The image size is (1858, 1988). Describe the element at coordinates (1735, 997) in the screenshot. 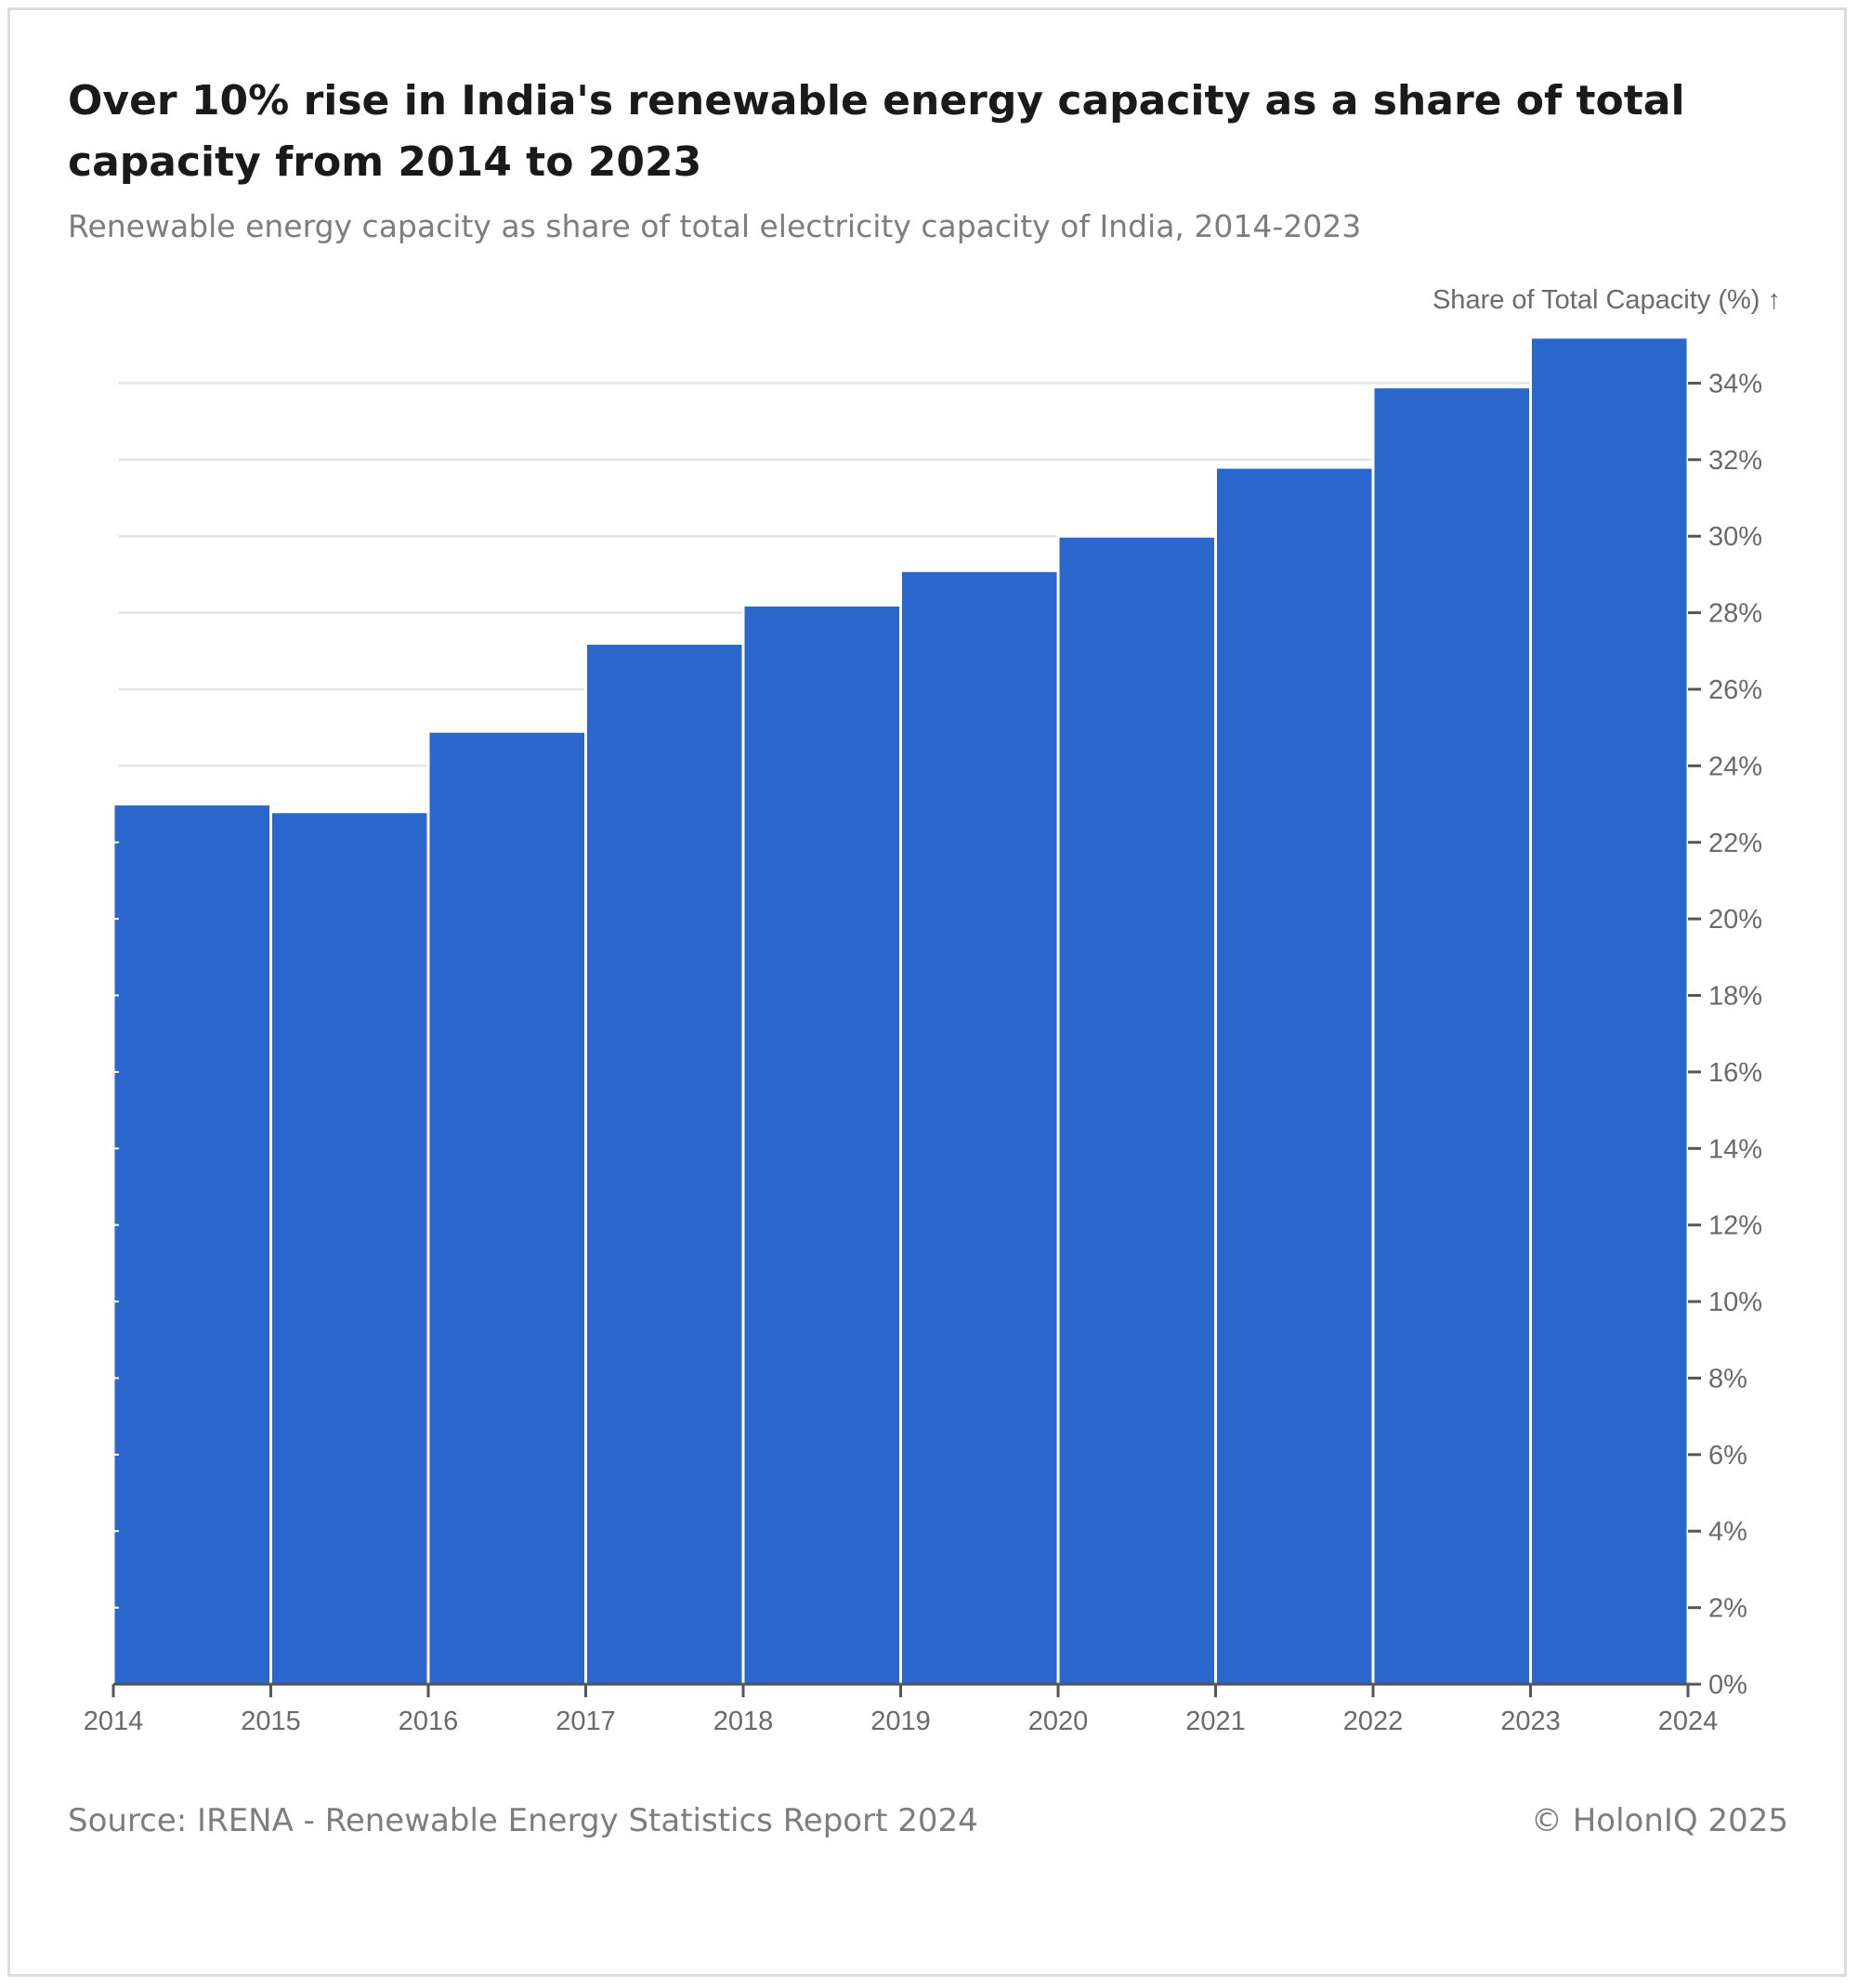

I see `y-tick-label: 18%` at that location.